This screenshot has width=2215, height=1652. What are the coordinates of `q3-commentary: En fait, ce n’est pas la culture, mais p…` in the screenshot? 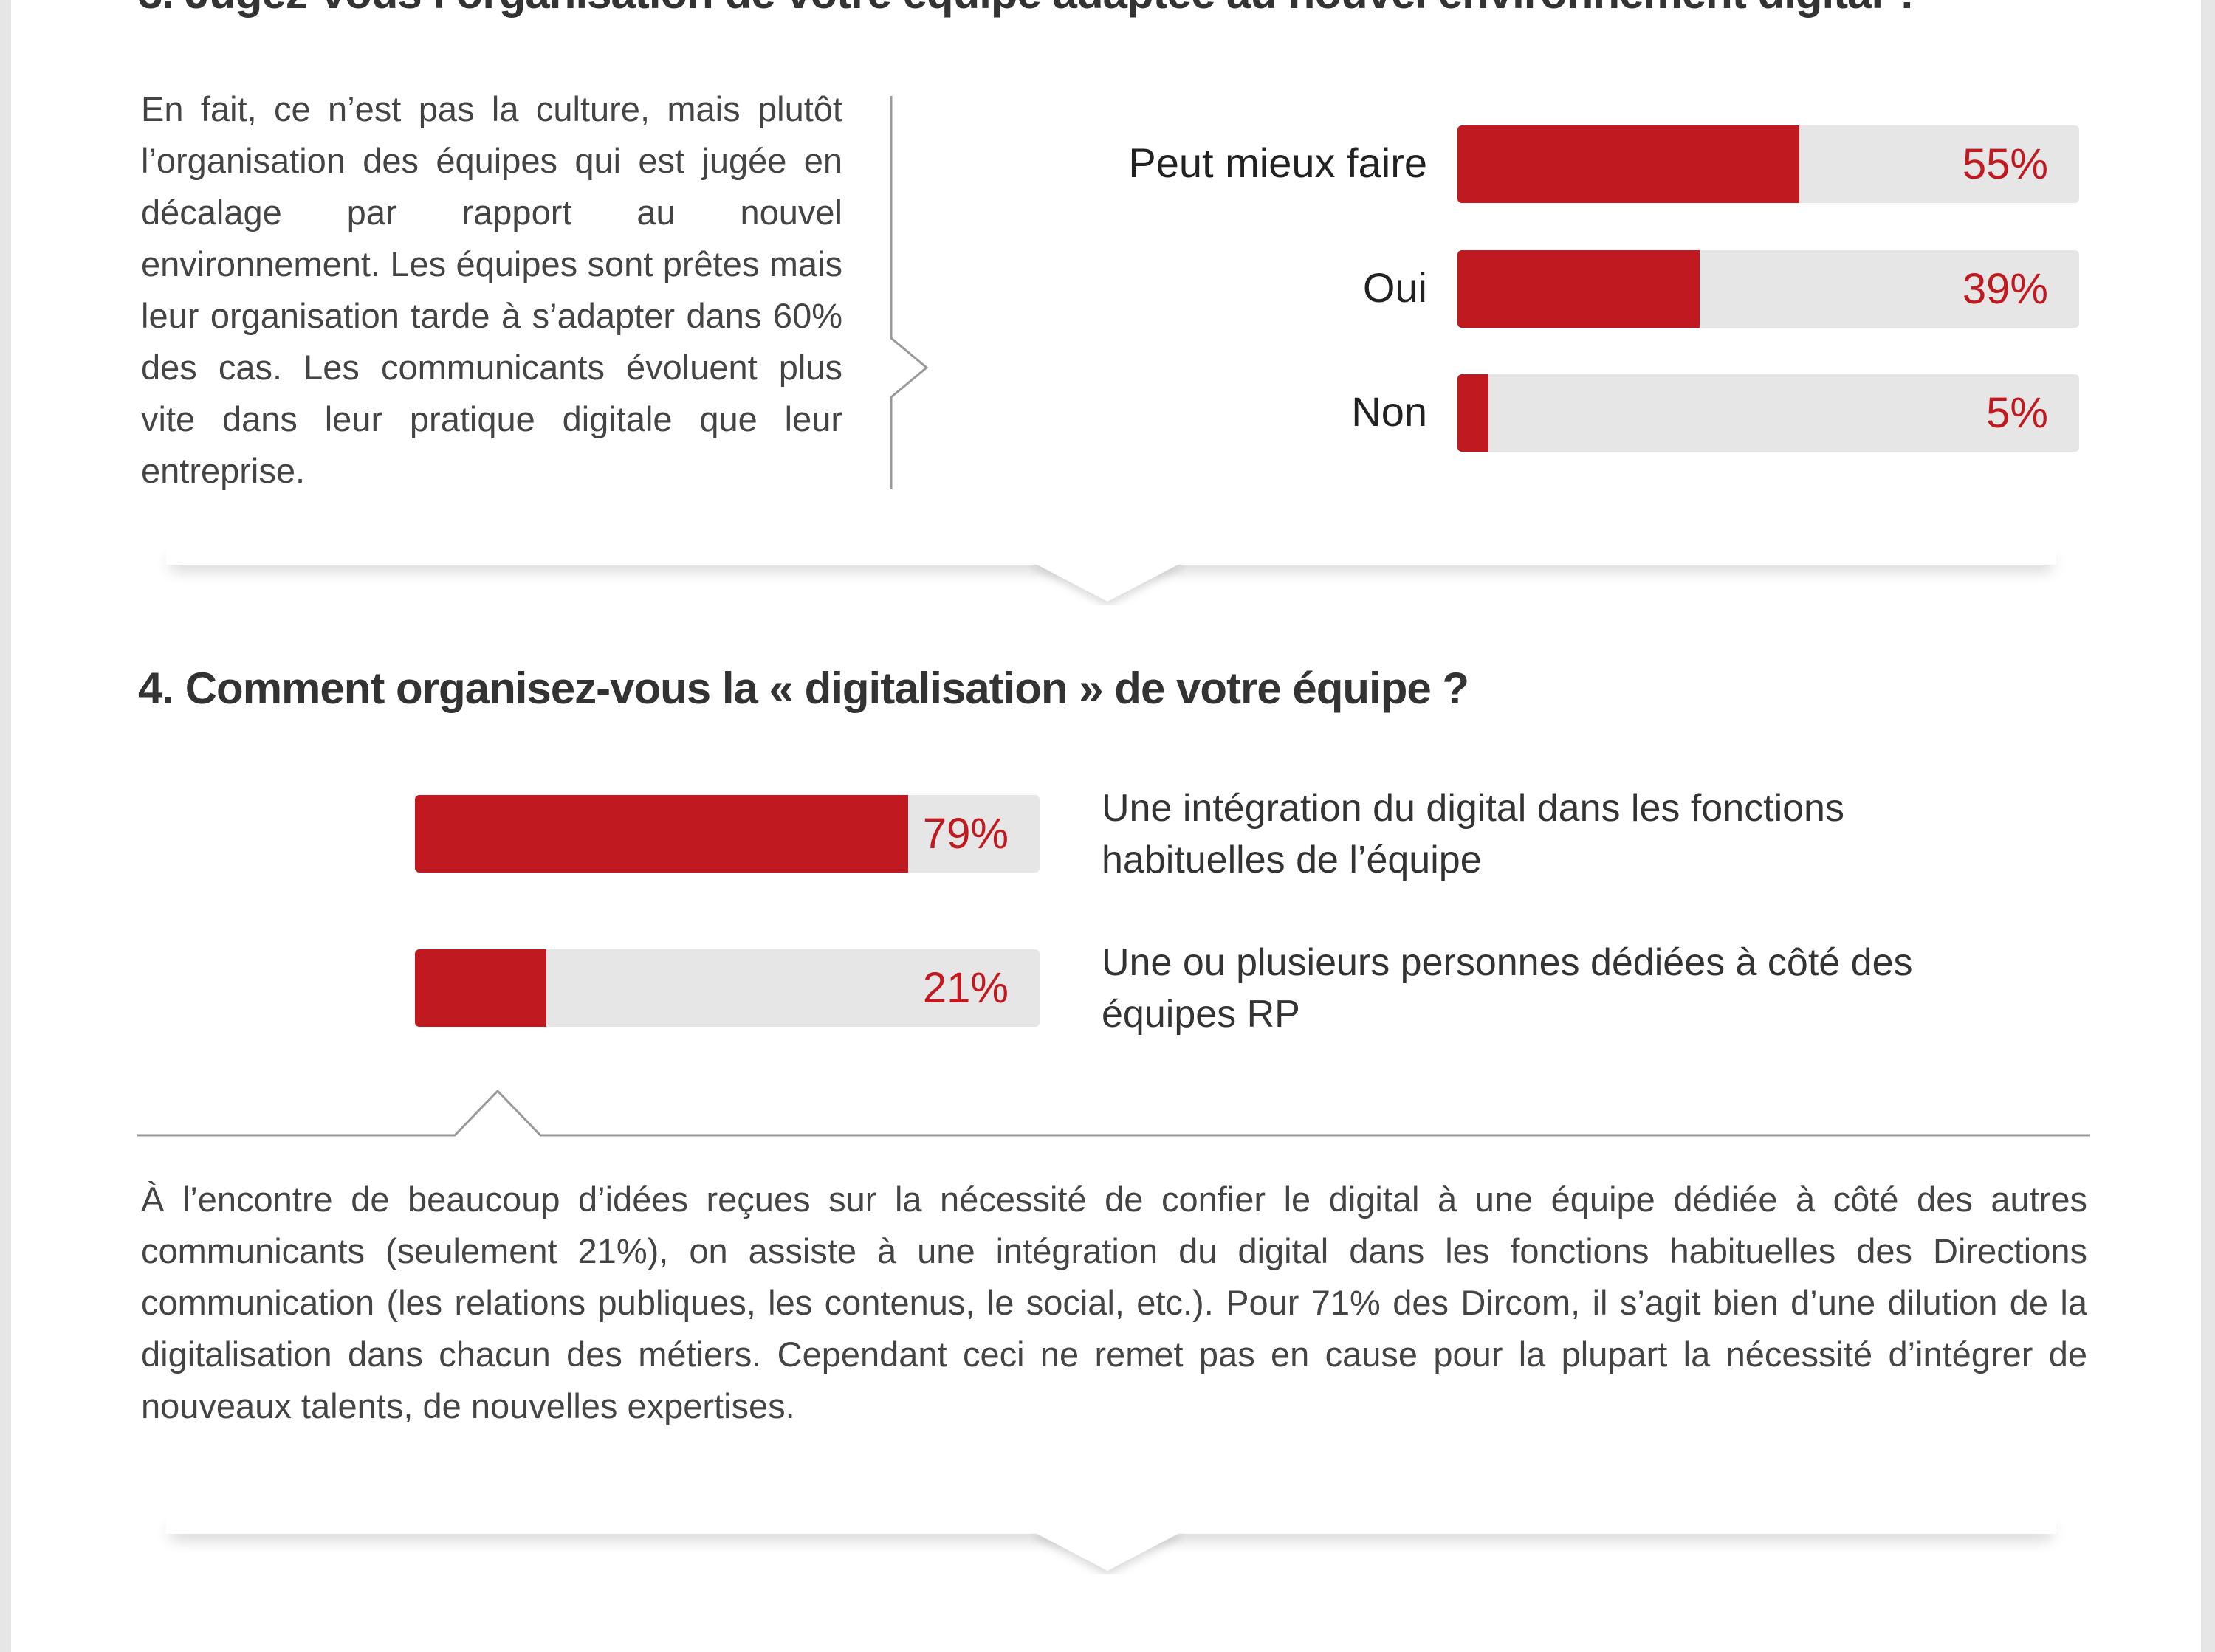 It's located at (491, 289).